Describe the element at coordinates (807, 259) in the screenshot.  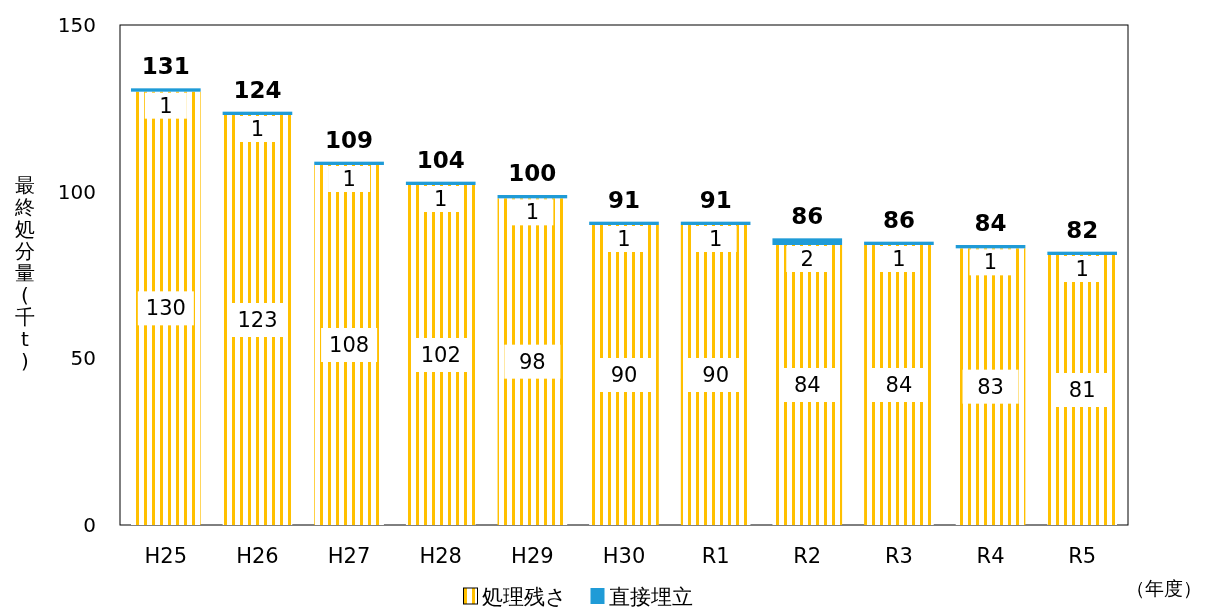
I see `data-label: 2` at that location.